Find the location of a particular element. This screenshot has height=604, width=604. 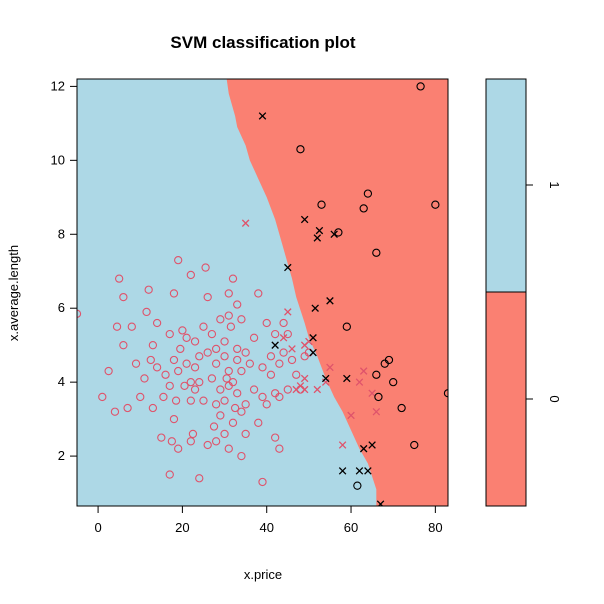

legend-label-0: 0 is located at coordinates (554, 398).